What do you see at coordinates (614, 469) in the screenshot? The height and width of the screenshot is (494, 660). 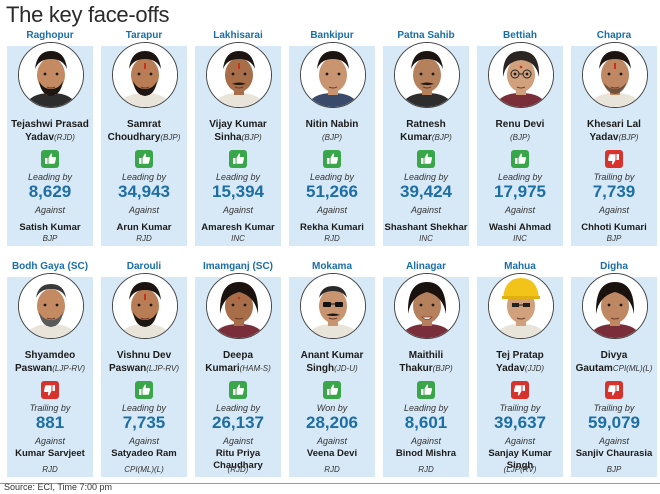 I see `opponent-party: BJP` at bounding box center [614, 469].